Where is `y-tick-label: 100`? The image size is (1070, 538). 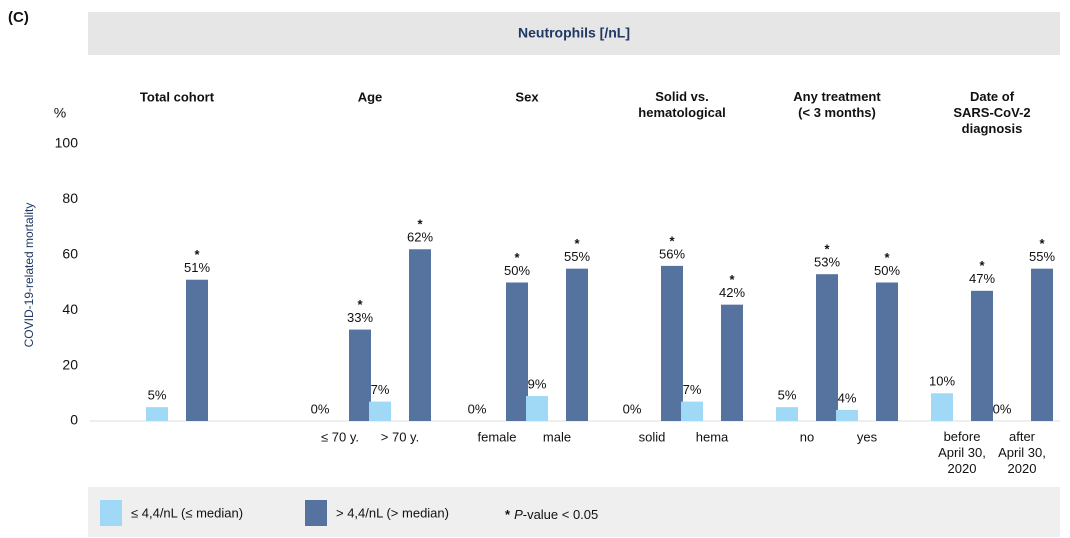 y-tick-label: 100 is located at coordinates (67, 143).